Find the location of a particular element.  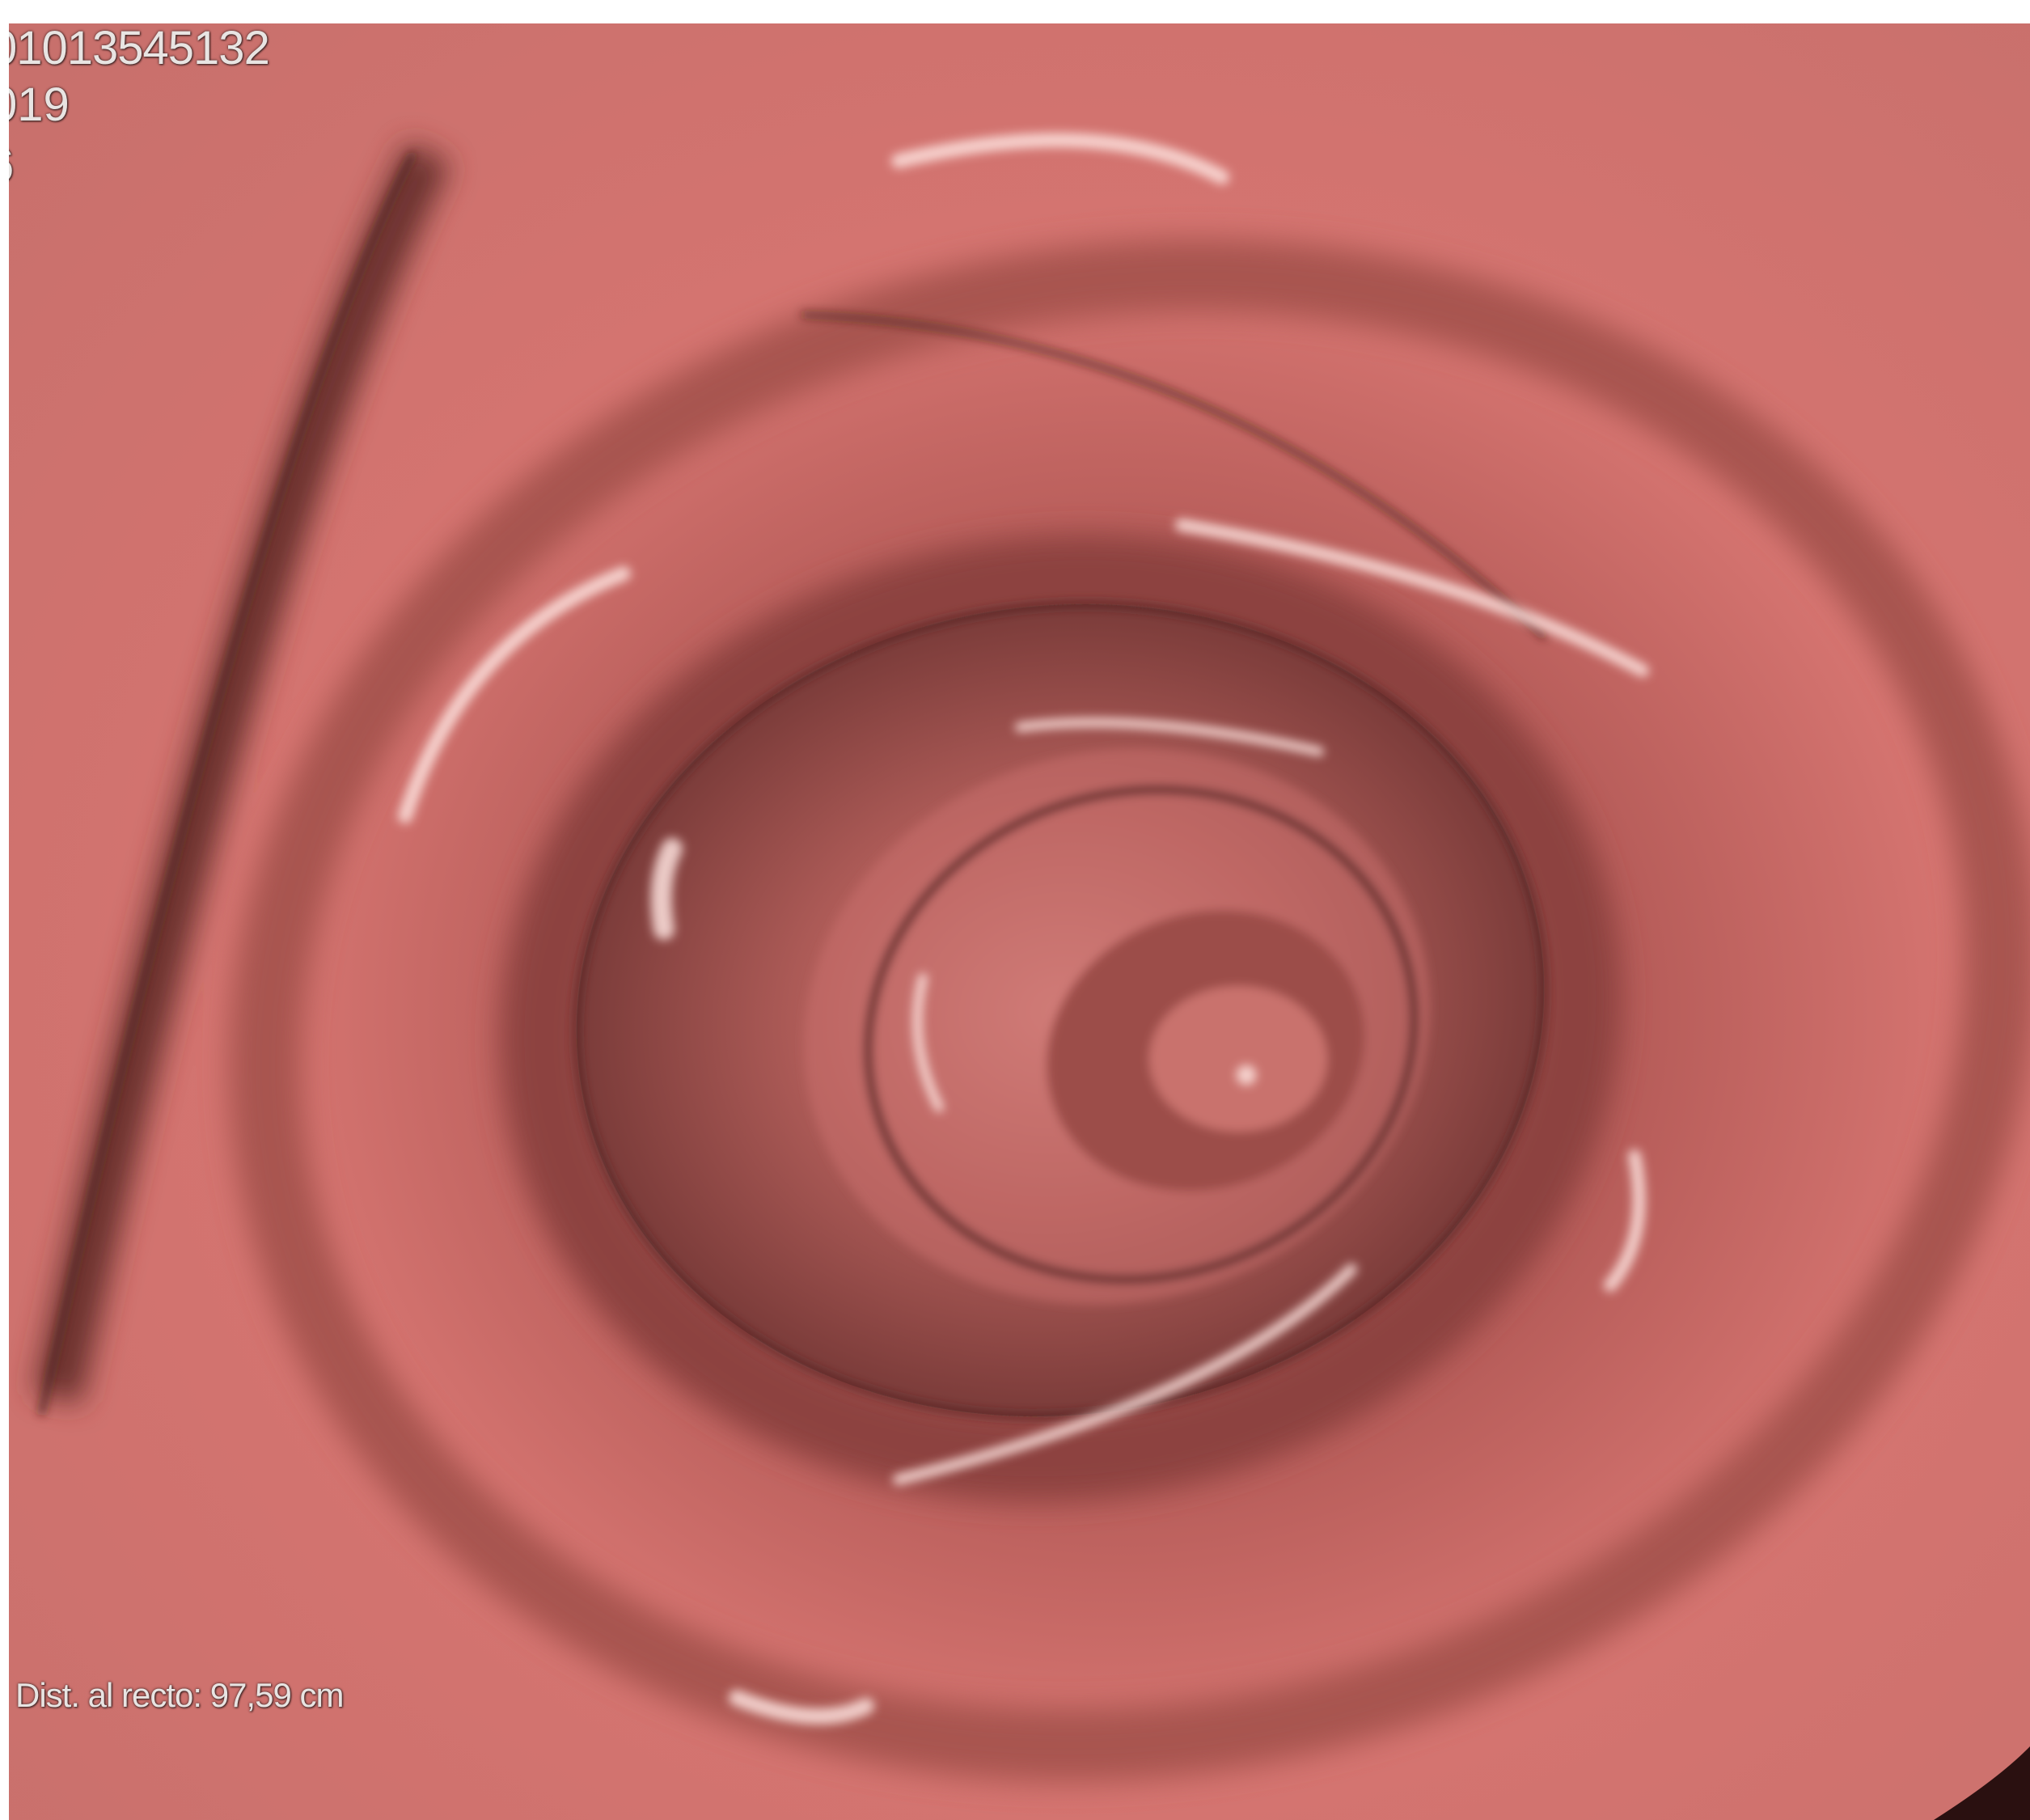

series-number: 6 is located at coordinates (11, 165).